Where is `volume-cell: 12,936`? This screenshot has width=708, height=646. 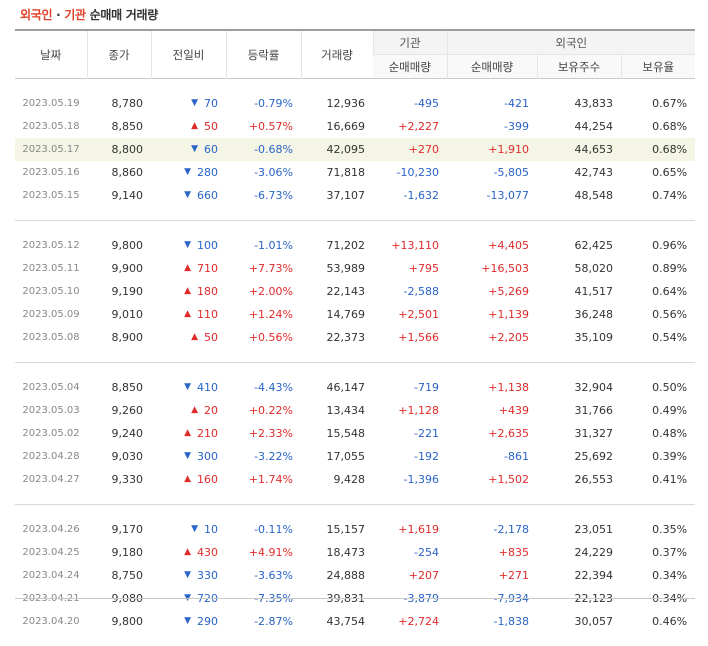 volume-cell: 12,936 is located at coordinates (337, 103).